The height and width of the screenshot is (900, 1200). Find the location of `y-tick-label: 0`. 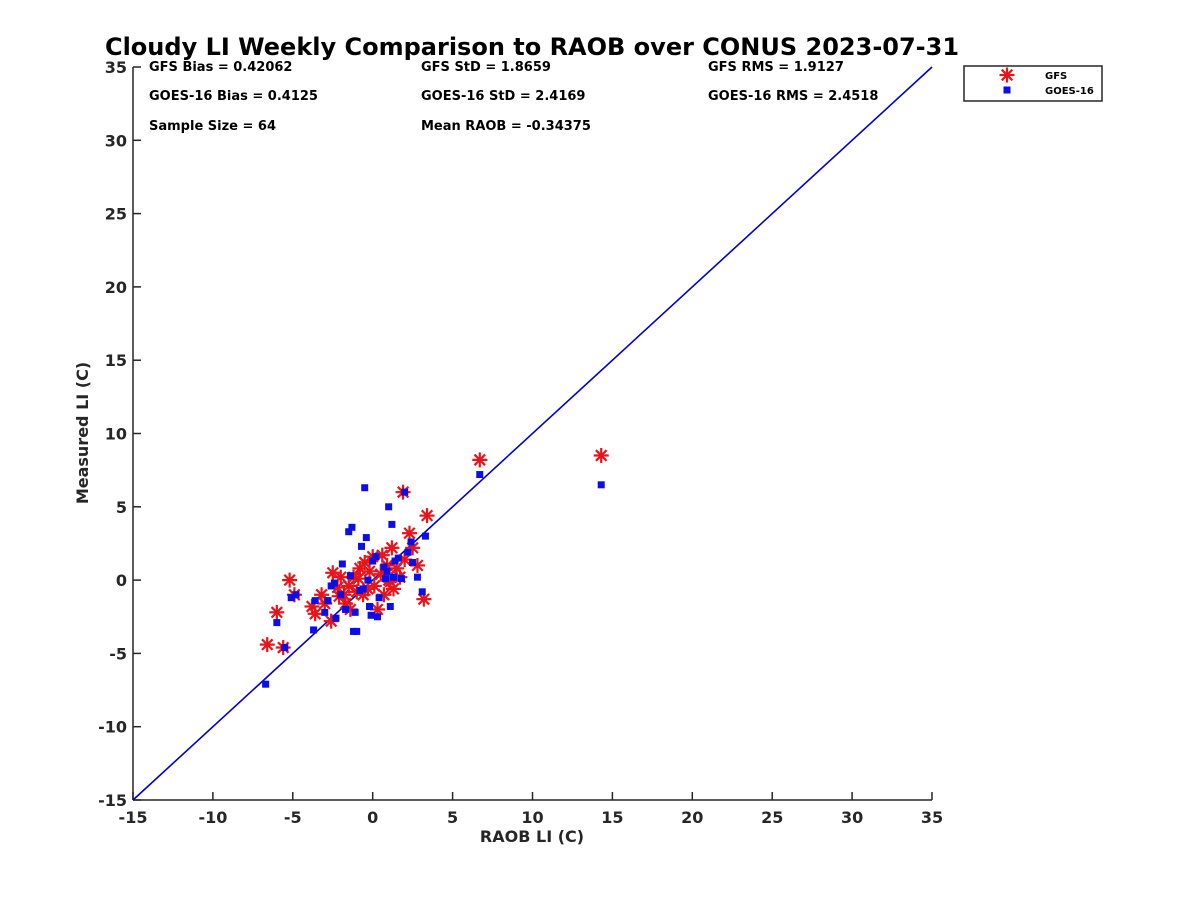

y-tick-label: 0 is located at coordinates (121, 580).